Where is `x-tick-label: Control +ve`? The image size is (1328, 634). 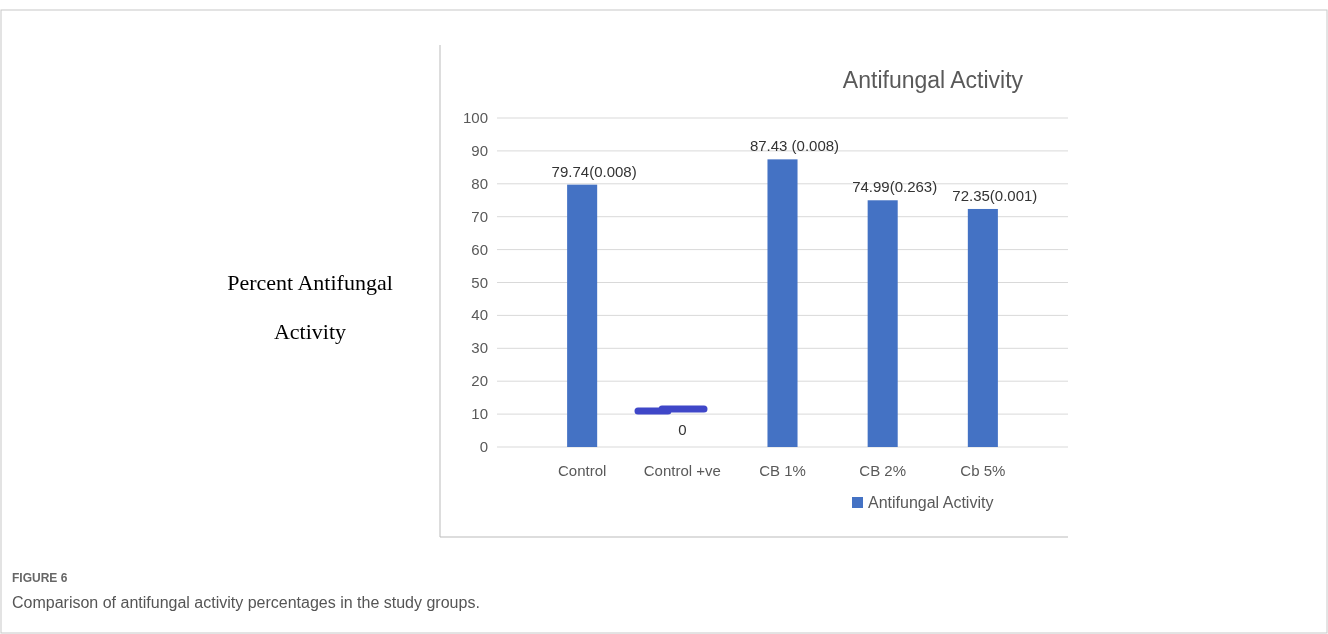 x-tick-label: Control +ve is located at coordinates (682, 470).